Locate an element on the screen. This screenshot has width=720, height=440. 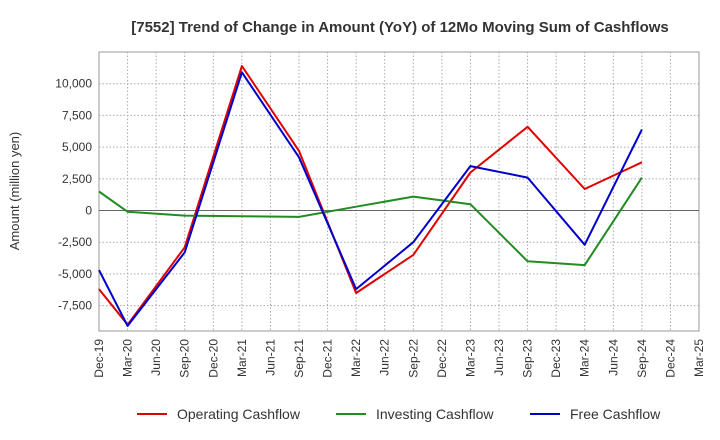
y-axis-label: Amount (million yen) is located at coordinates (14, 191).